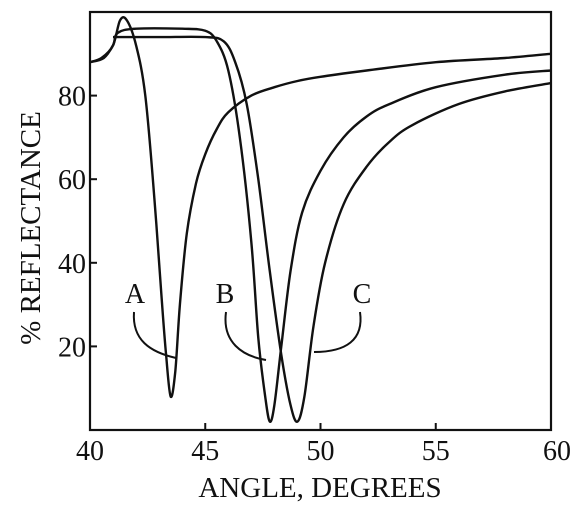 Image resolution: width=574 pixels, height=508 pixels. Describe the element at coordinates (72, 97) in the screenshot. I see `y-tick-label: 80` at that location.